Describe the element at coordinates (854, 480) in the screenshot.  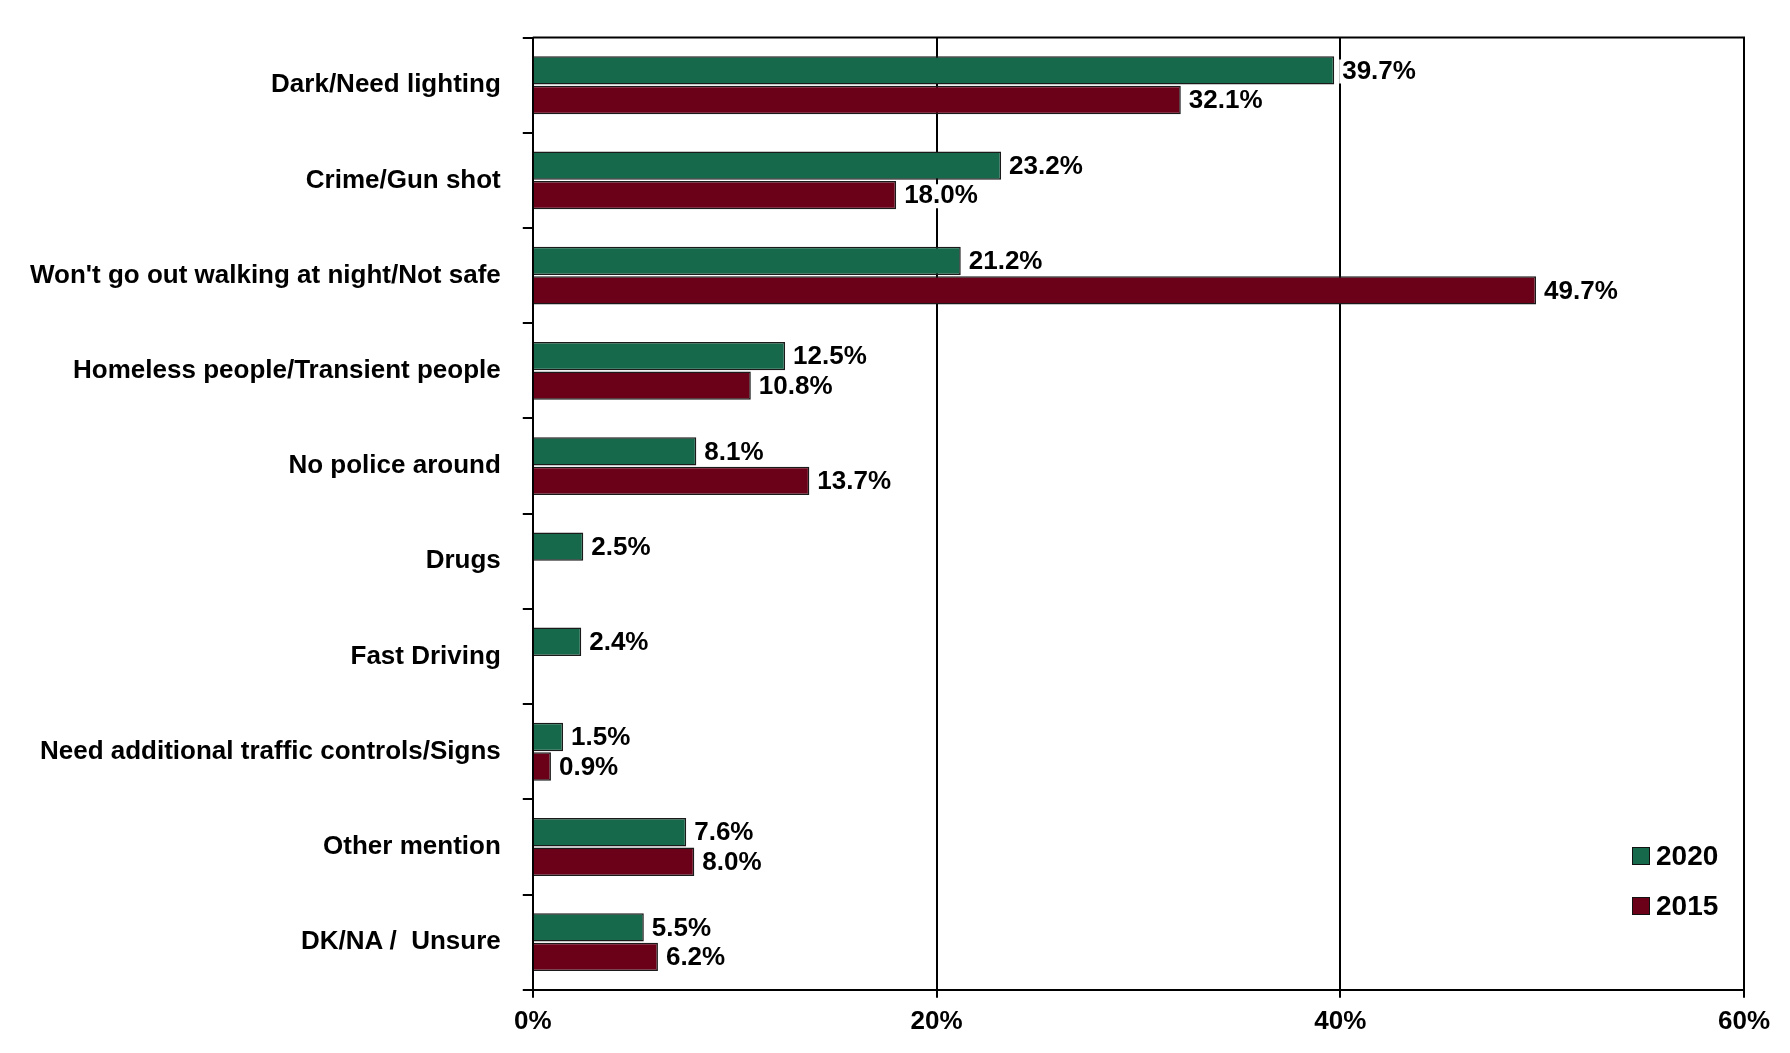
I see `data-label: 13.7%` at that location.